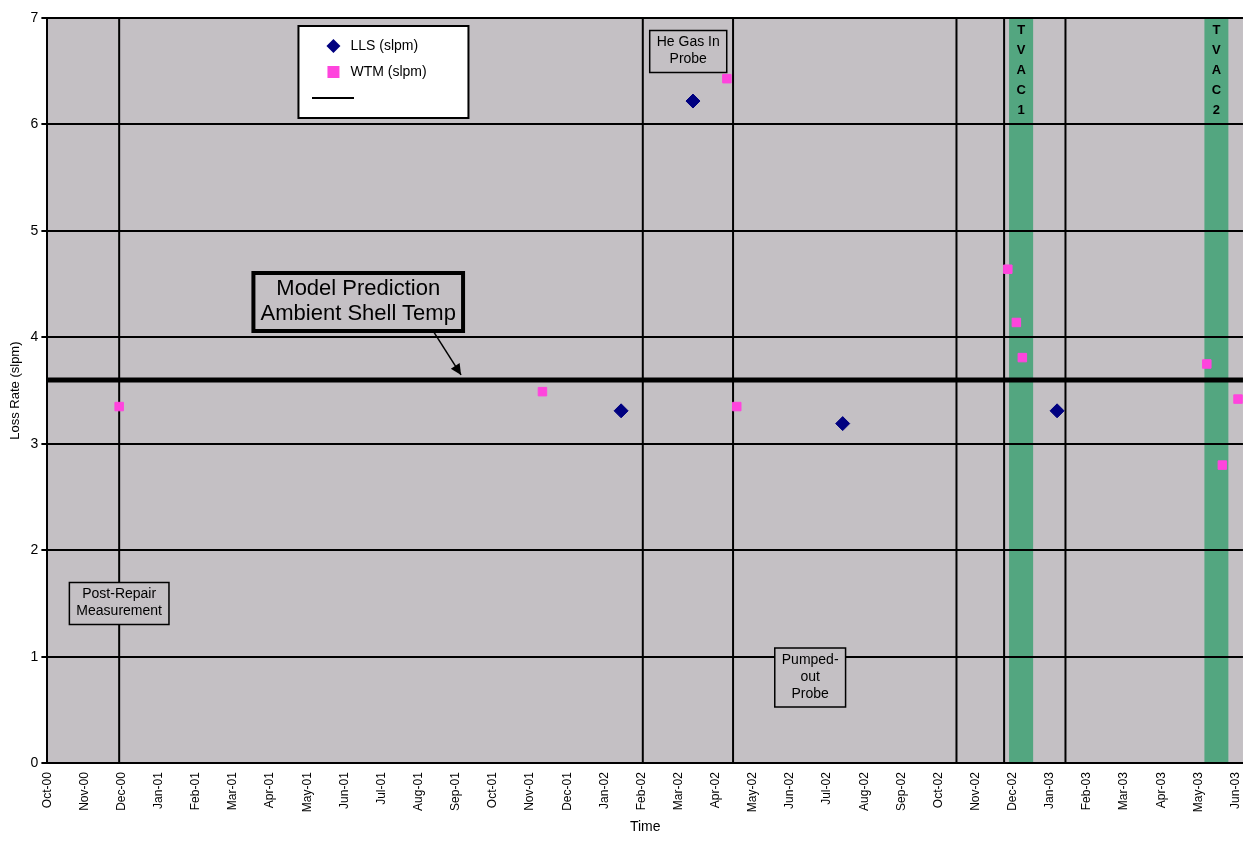  What do you see at coordinates (34, 549) in the screenshot?
I see `y-tick-label: 2` at bounding box center [34, 549].